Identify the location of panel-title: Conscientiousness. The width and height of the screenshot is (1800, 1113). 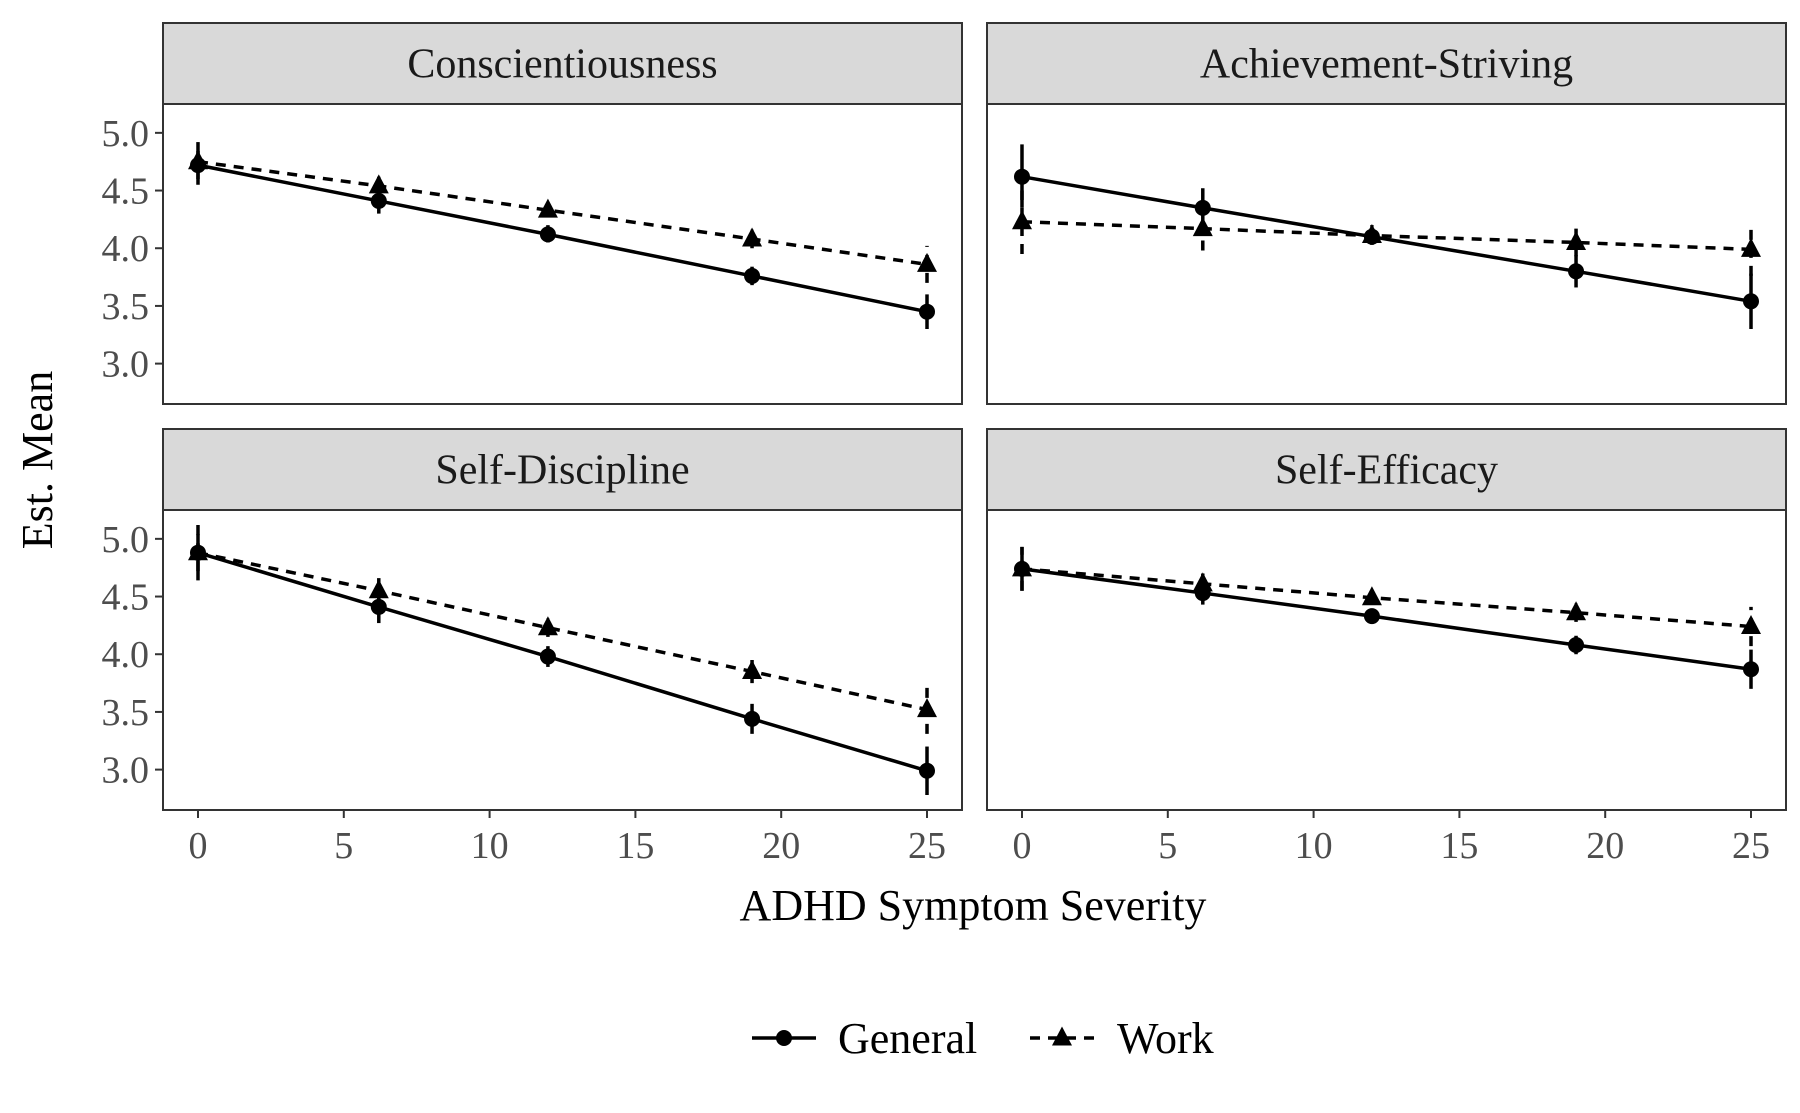
(562, 65).